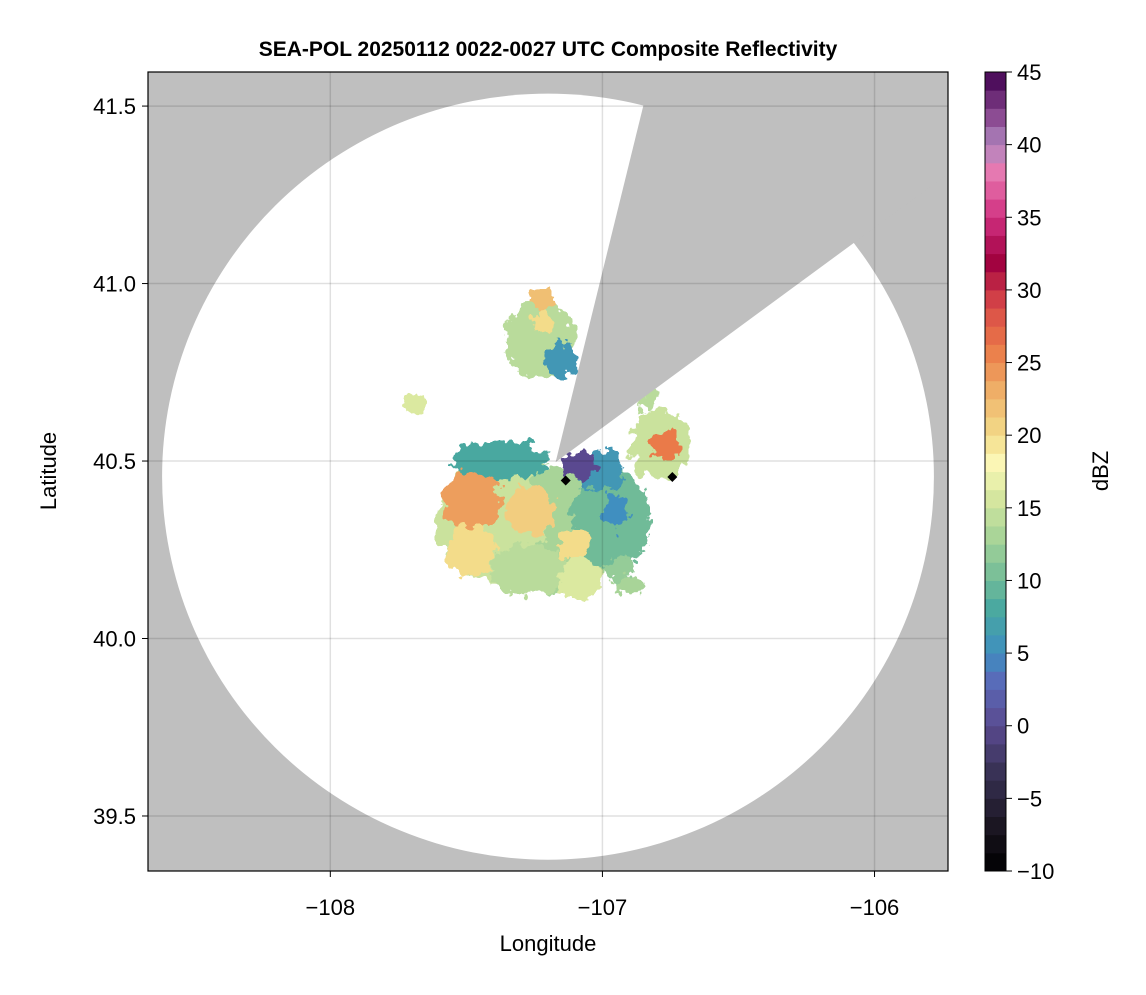  I want to click on colorbar-tick-label: 30, so click(1029, 290).